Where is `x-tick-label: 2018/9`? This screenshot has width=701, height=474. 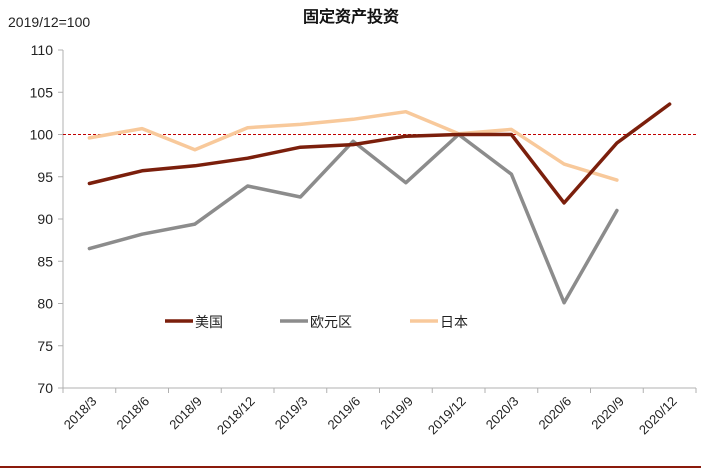 x-tick-label: 2018/9 is located at coordinates (185, 413).